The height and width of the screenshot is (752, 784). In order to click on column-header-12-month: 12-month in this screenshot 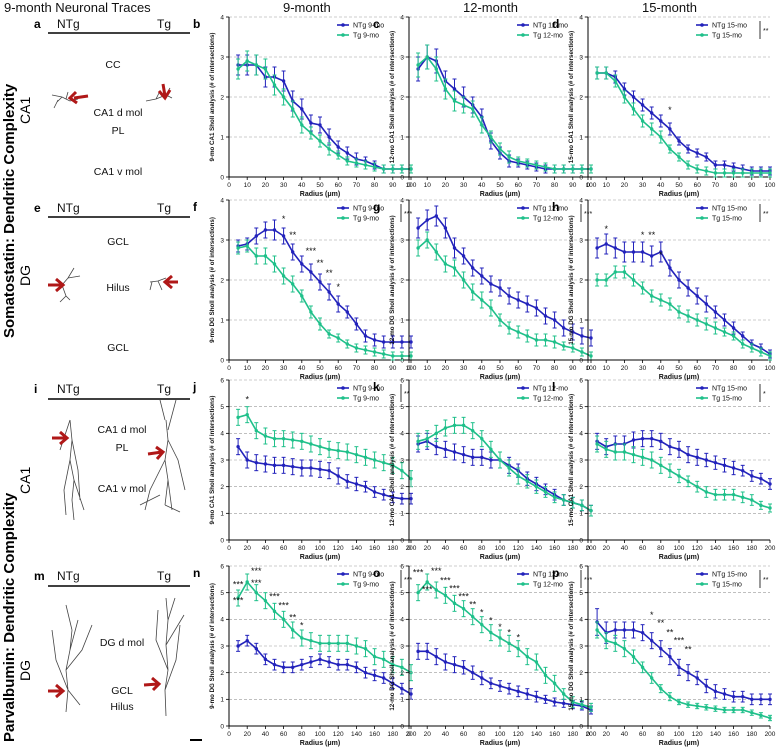, I will do `click(490, 7)`.